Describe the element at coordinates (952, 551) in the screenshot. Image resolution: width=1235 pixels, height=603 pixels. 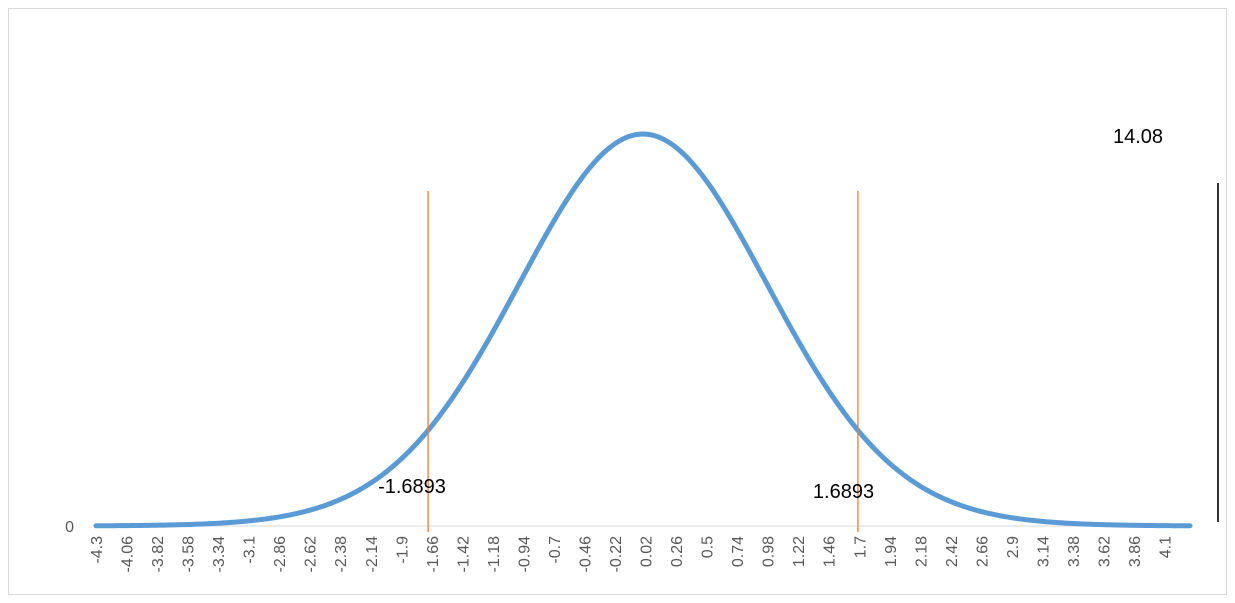
I see `x-tick-label: 2.42` at that location.